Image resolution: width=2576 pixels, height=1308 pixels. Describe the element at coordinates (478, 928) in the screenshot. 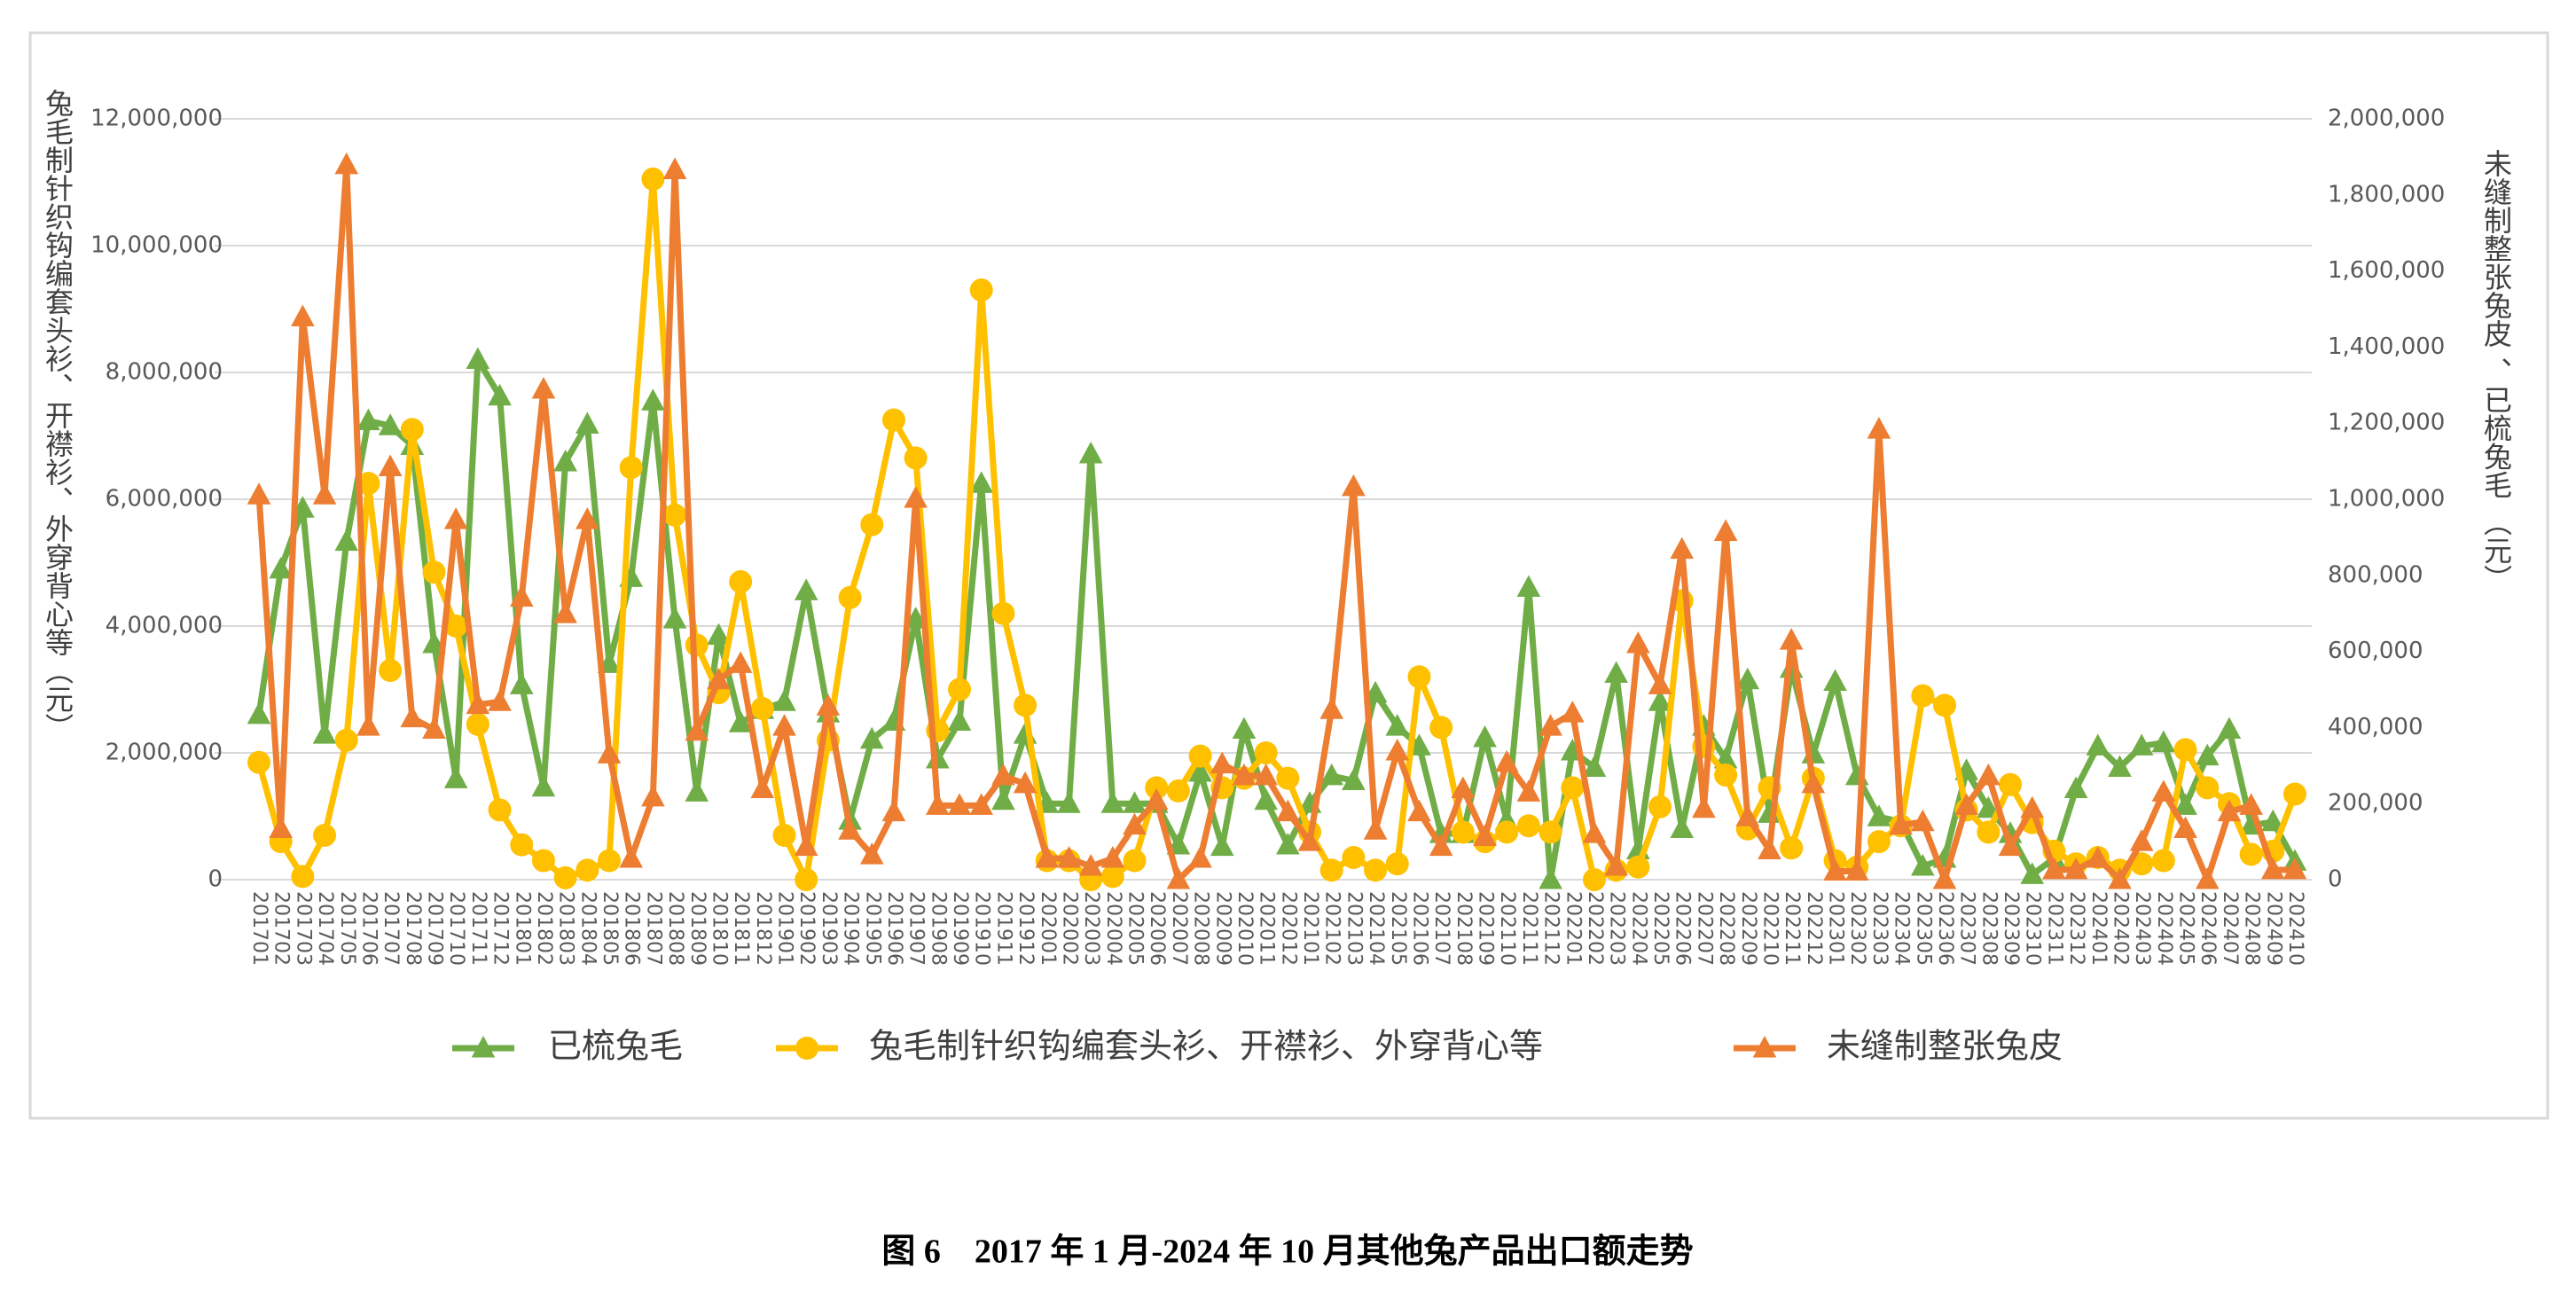

I see `x-tick-label: 201711` at that location.